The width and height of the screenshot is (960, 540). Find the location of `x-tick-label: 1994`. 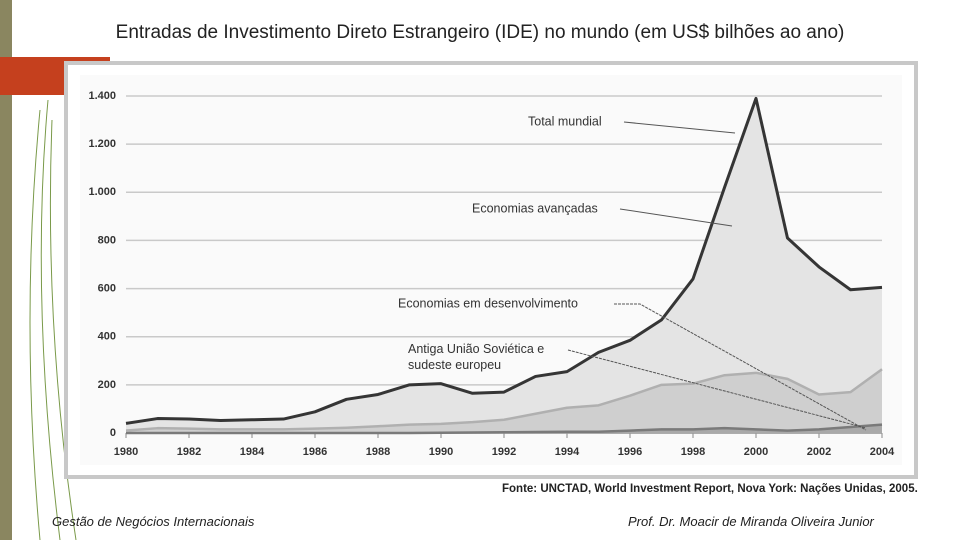

x-tick-label: 1994 is located at coordinates (567, 452).